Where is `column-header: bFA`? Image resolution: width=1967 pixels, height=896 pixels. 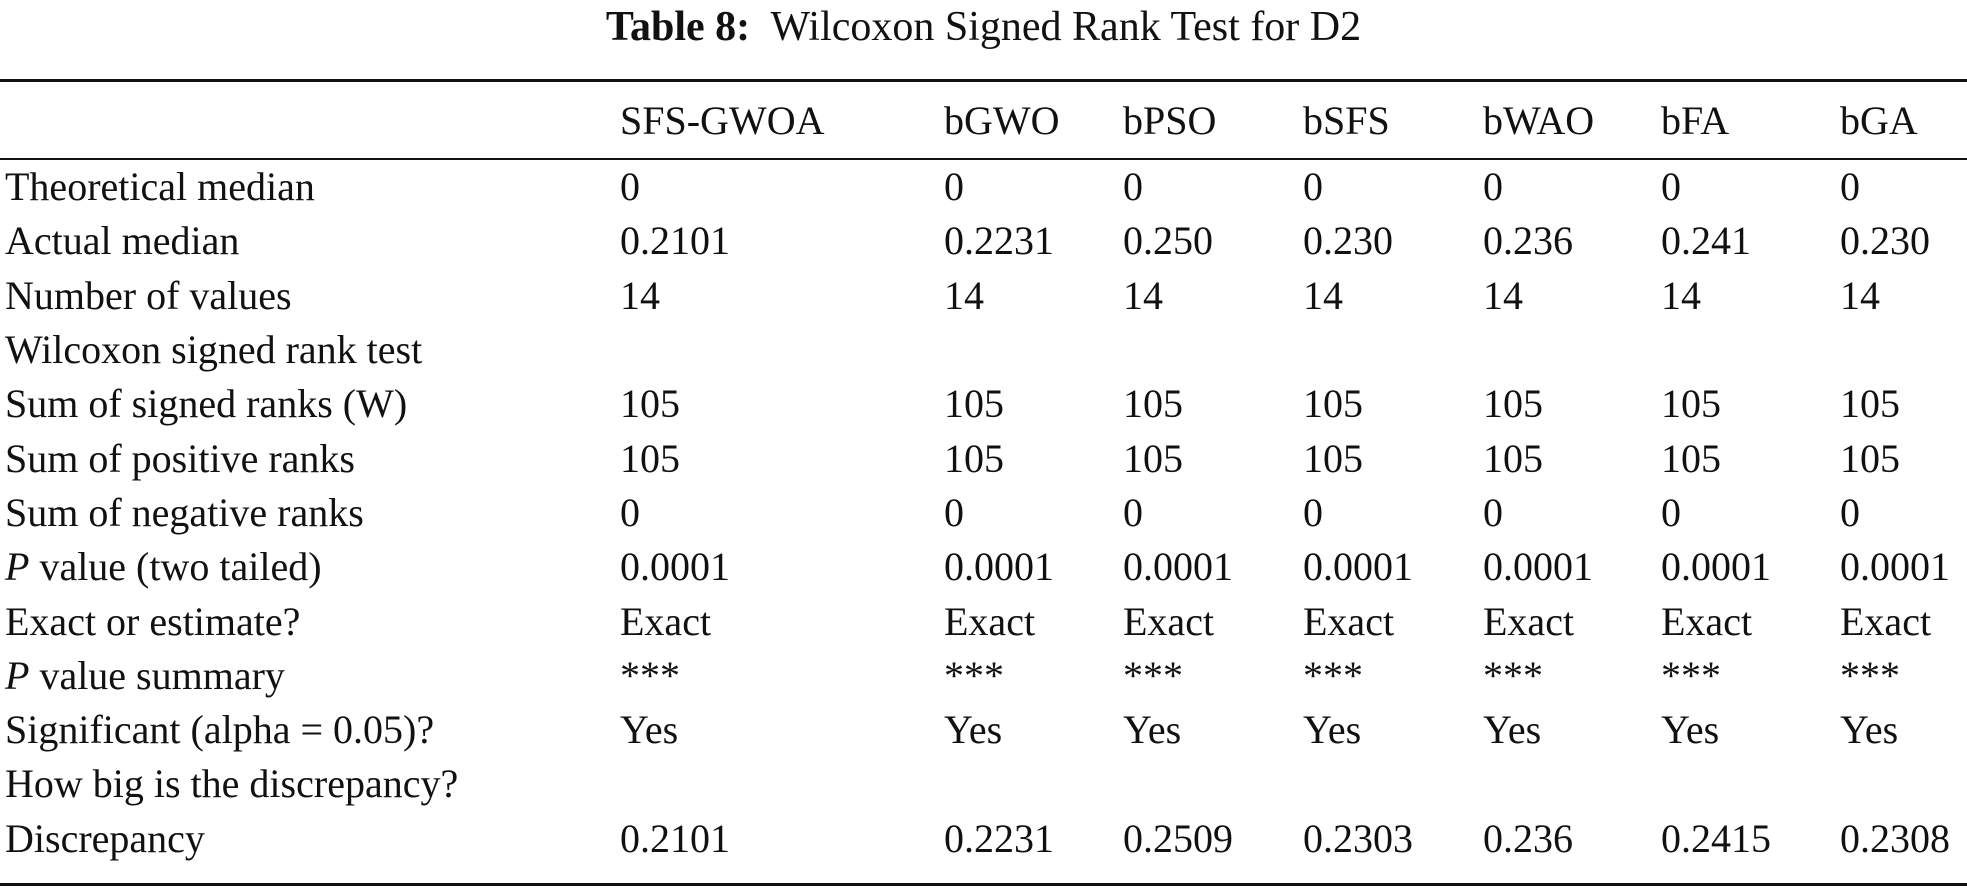
column-header: bFA is located at coordinates (1695, 120).